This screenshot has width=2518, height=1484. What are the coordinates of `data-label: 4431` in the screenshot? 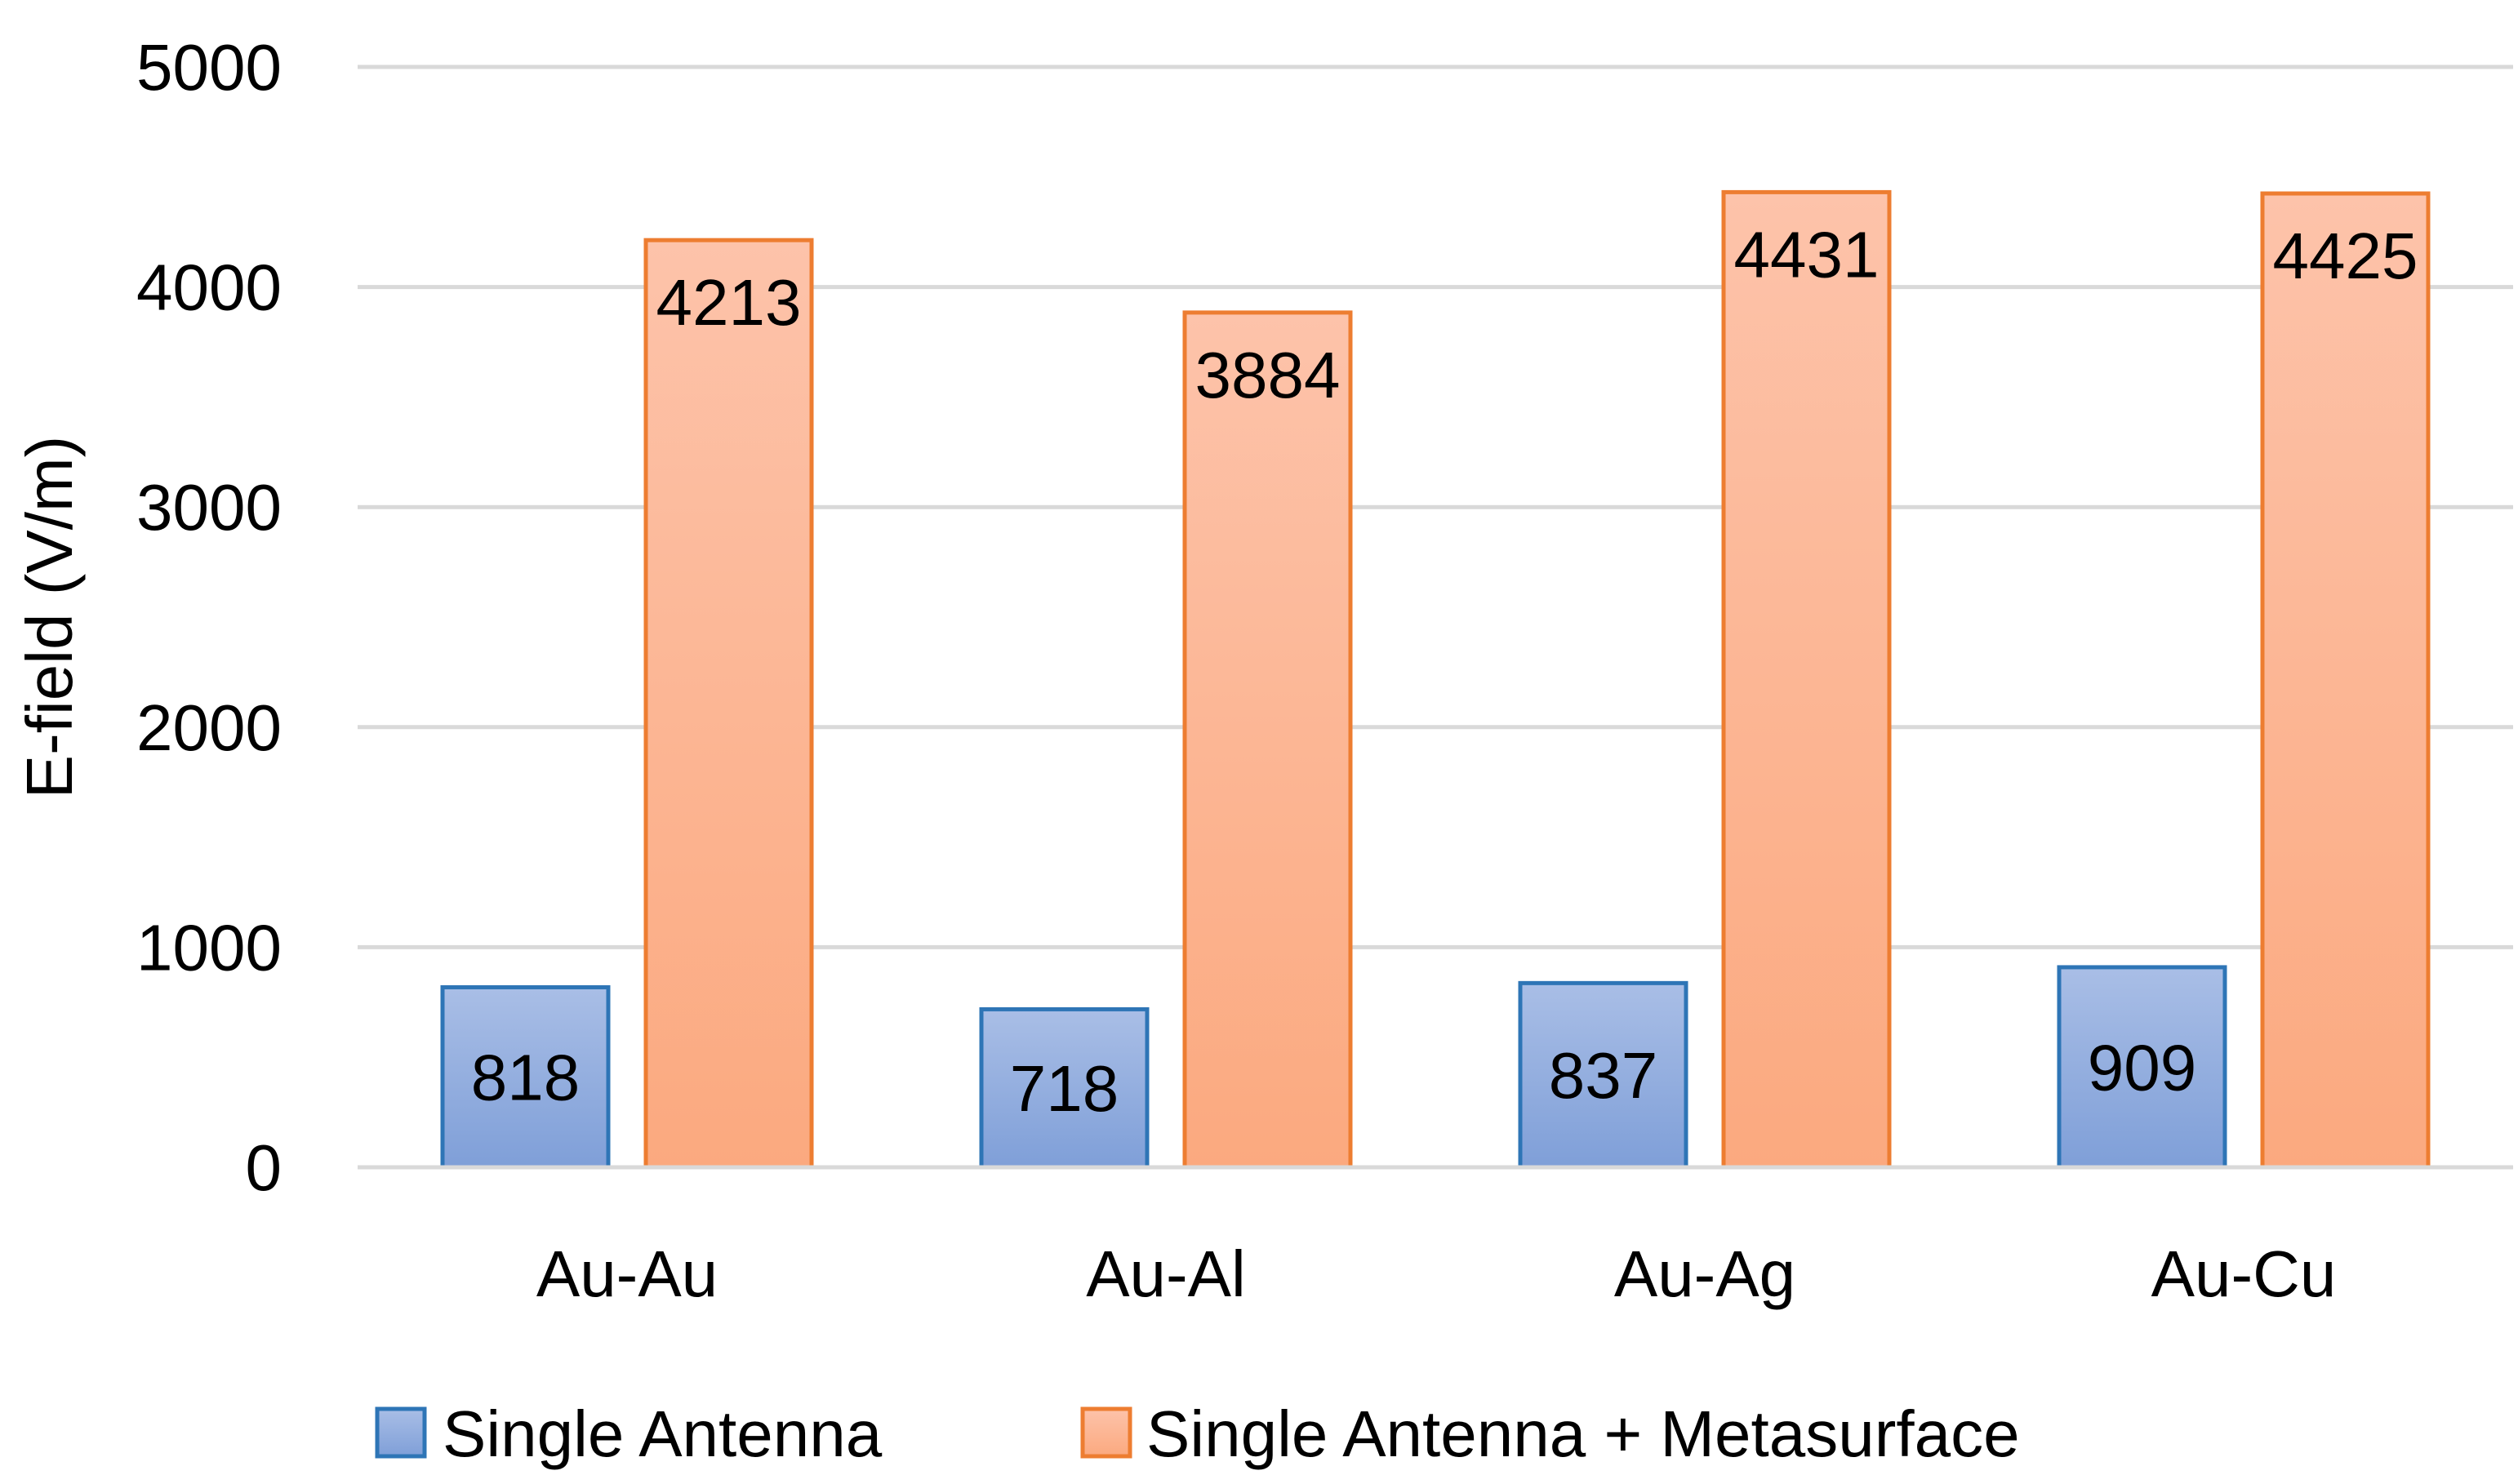 It's located at (1807, 255).